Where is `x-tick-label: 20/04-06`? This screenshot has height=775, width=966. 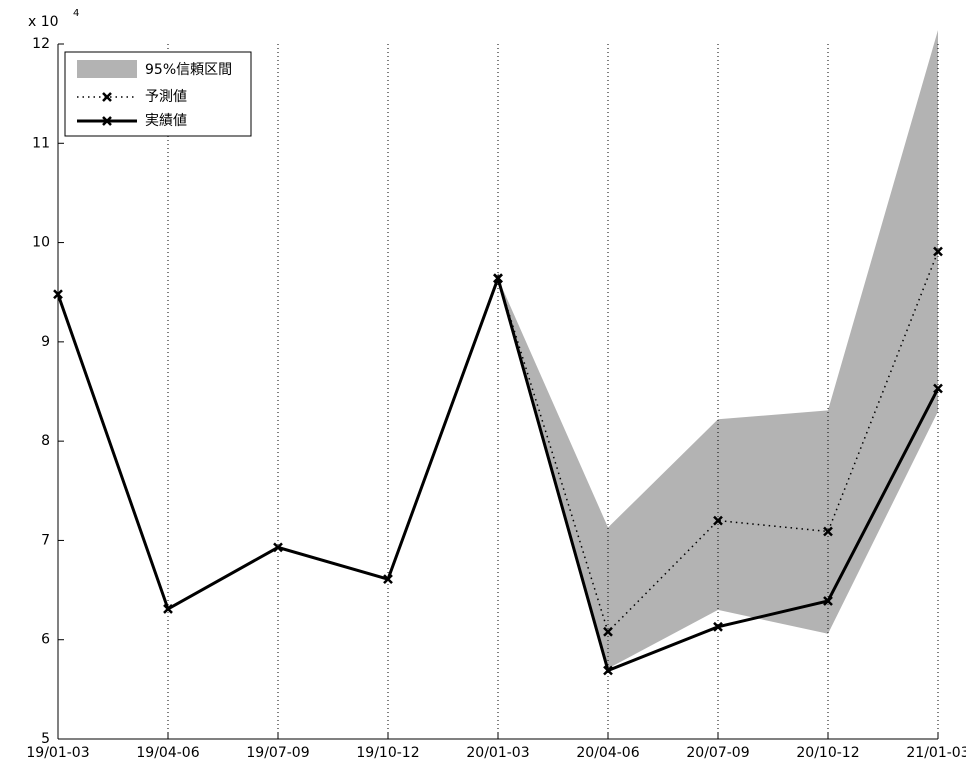
x-tick-label: 20/04-06 is located at coordinates (607, 753).